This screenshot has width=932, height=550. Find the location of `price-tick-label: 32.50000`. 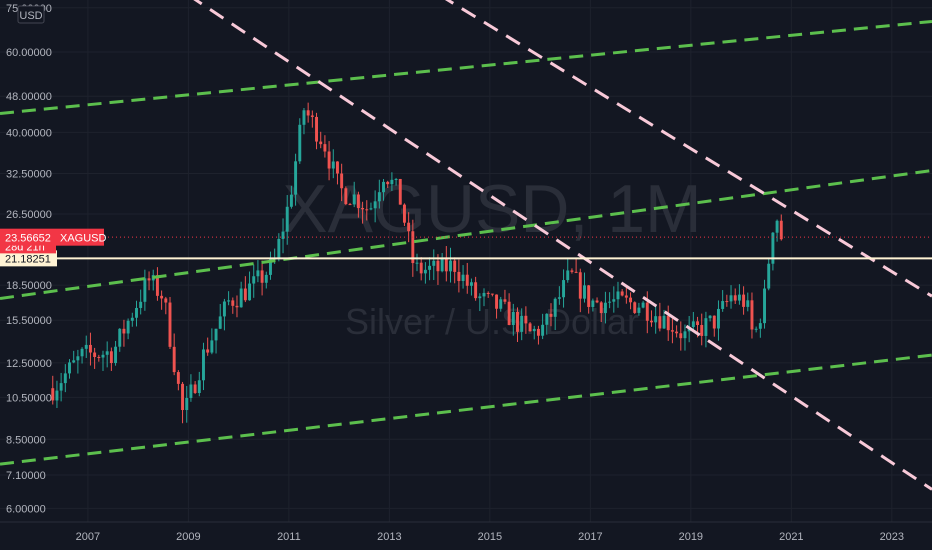

price-tick-label: 32.50000 is located at coordinates (29, 175).